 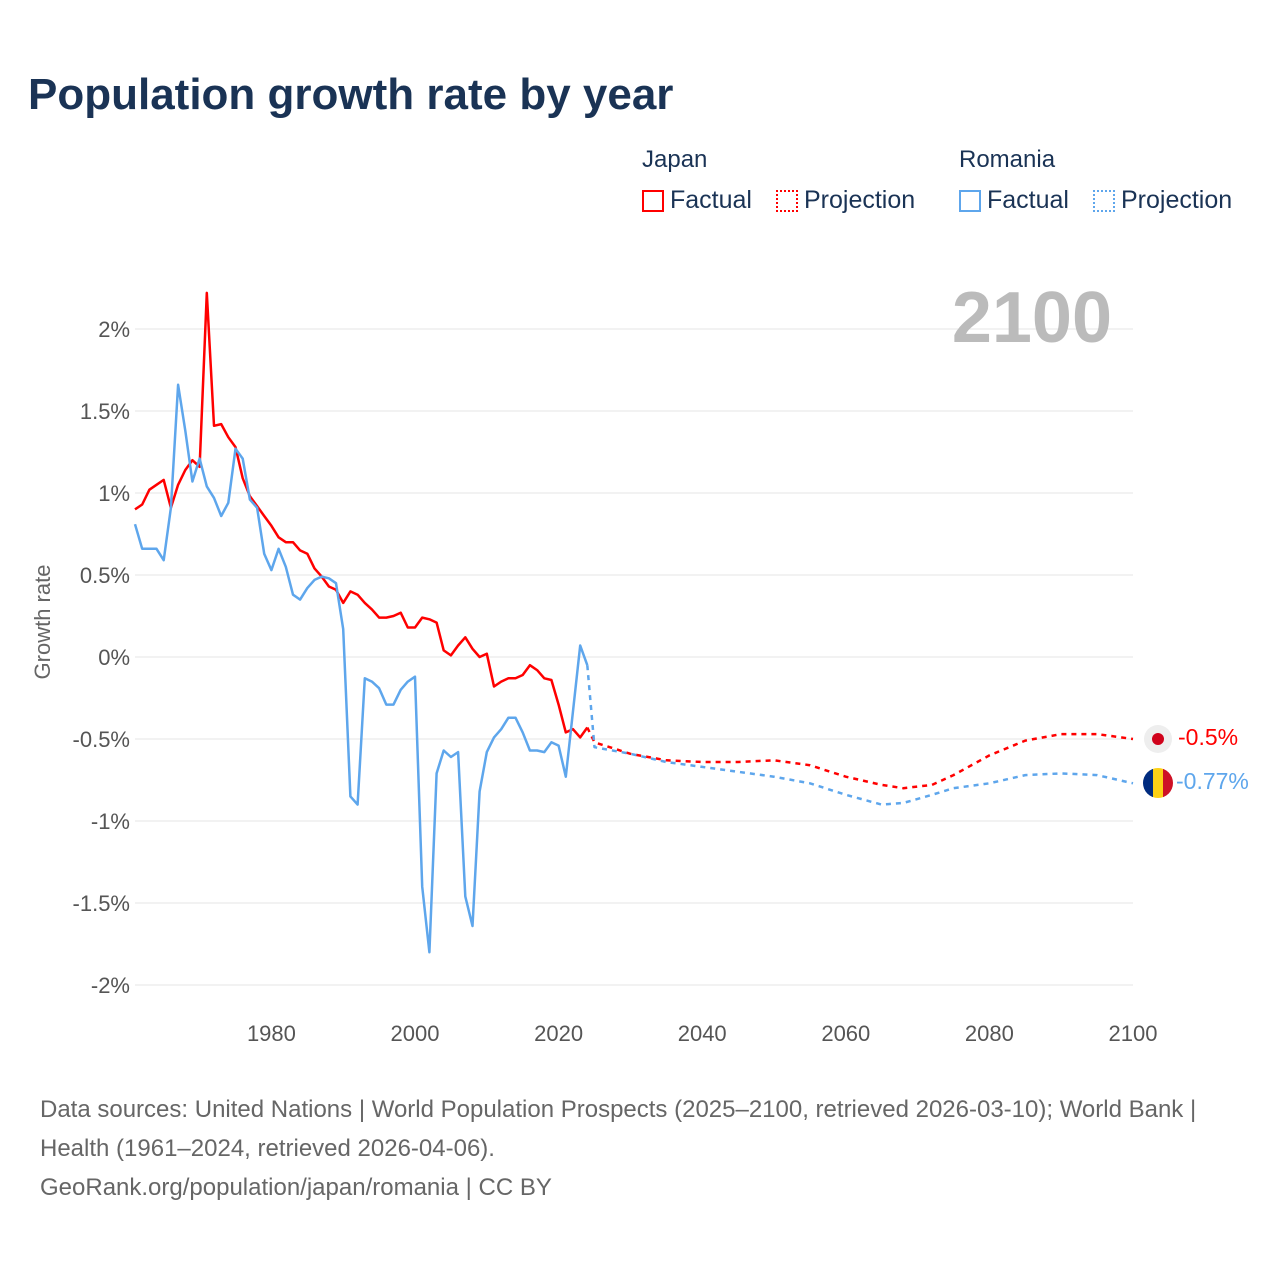 What do you see at coordinates (702, 1033) in the screenshot?
I see `x-tick-label: 2040` at bounding box center [702, 1033].